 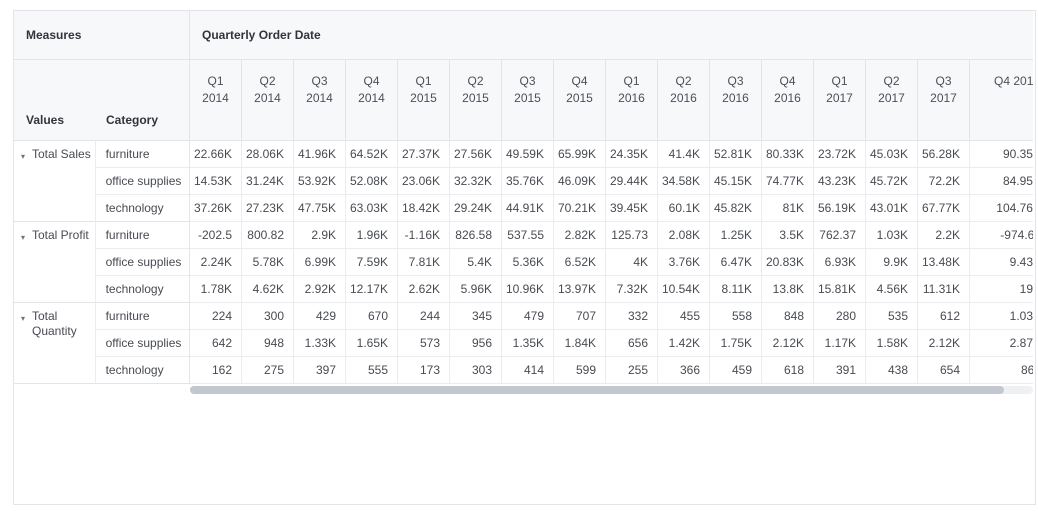 I want to click on table-cell: 948, so click(x=268, y=343).